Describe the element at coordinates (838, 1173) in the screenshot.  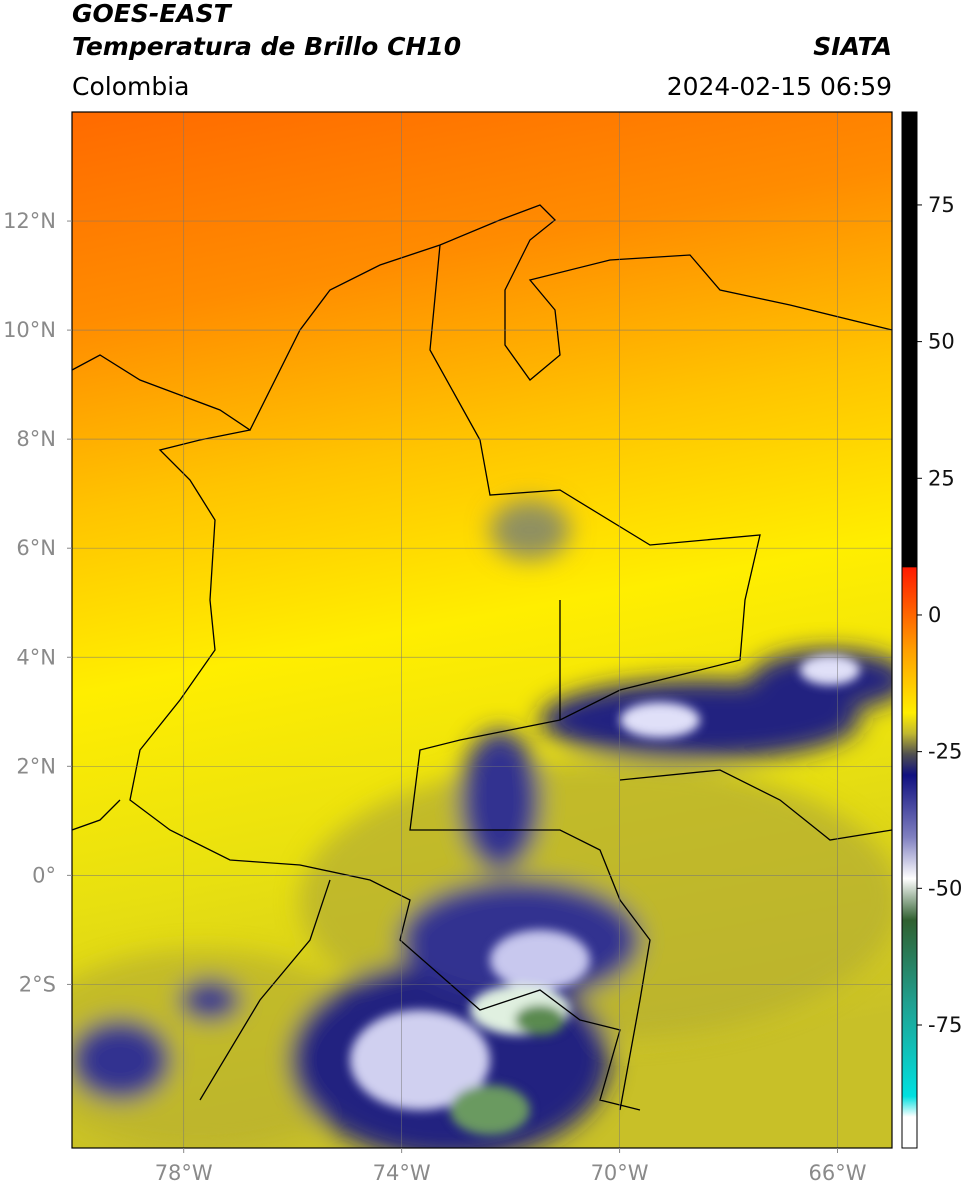
I see `x-tick-label: 66°W` at that location.